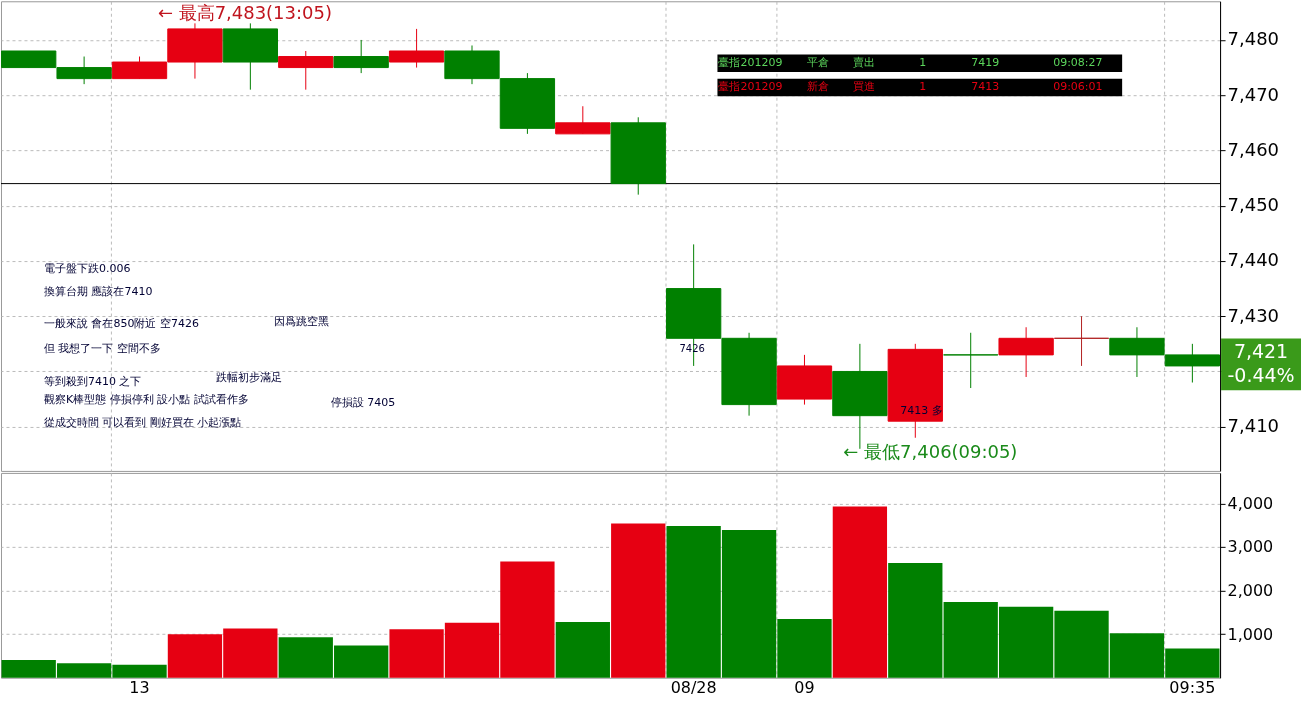  Describe the element at coordinates (910, 87) in the screenshot. I see `text: 臺指201209 新倉 買進 1 7413 09:06:01` at that location.